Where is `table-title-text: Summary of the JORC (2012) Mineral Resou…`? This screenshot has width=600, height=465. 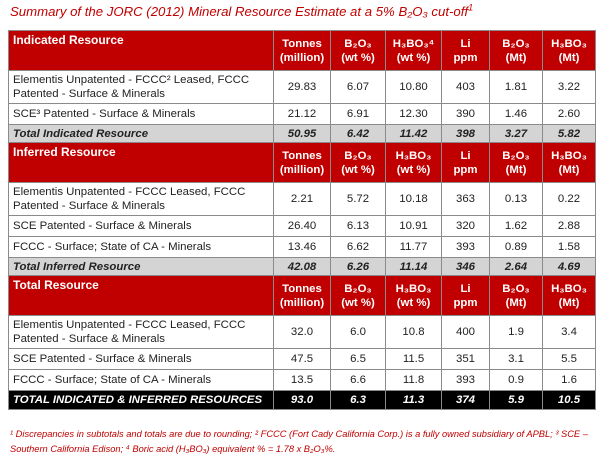 table-title-text: Summary of the JORC (2012) Mineral Resou… is located at coordinates (239, 11).